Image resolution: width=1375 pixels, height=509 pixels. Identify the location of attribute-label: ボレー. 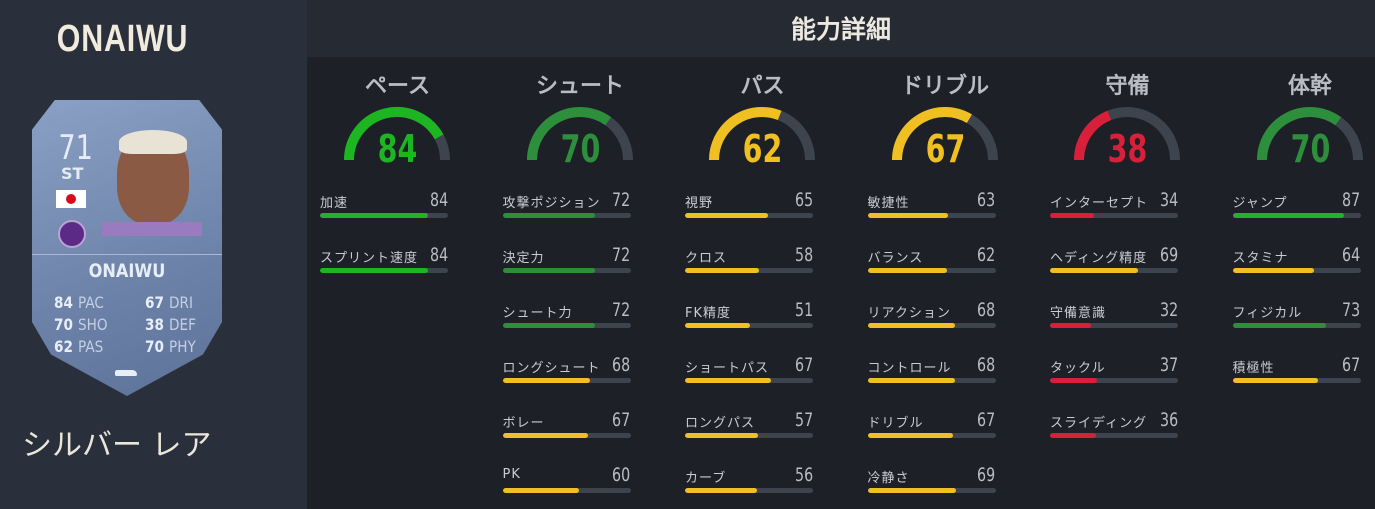
(523, 423).